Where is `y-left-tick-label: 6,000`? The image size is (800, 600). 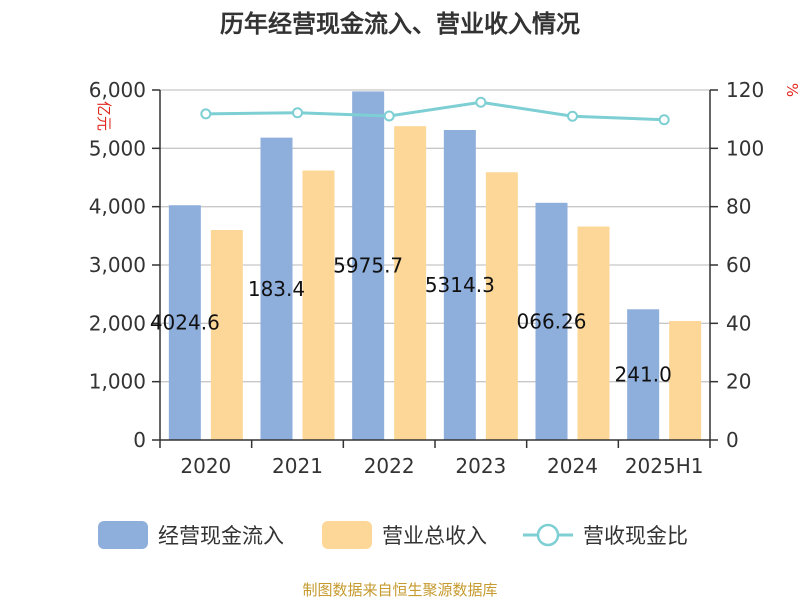 y-left-tick-label: 6,000 is located at coordinates (117, 90).